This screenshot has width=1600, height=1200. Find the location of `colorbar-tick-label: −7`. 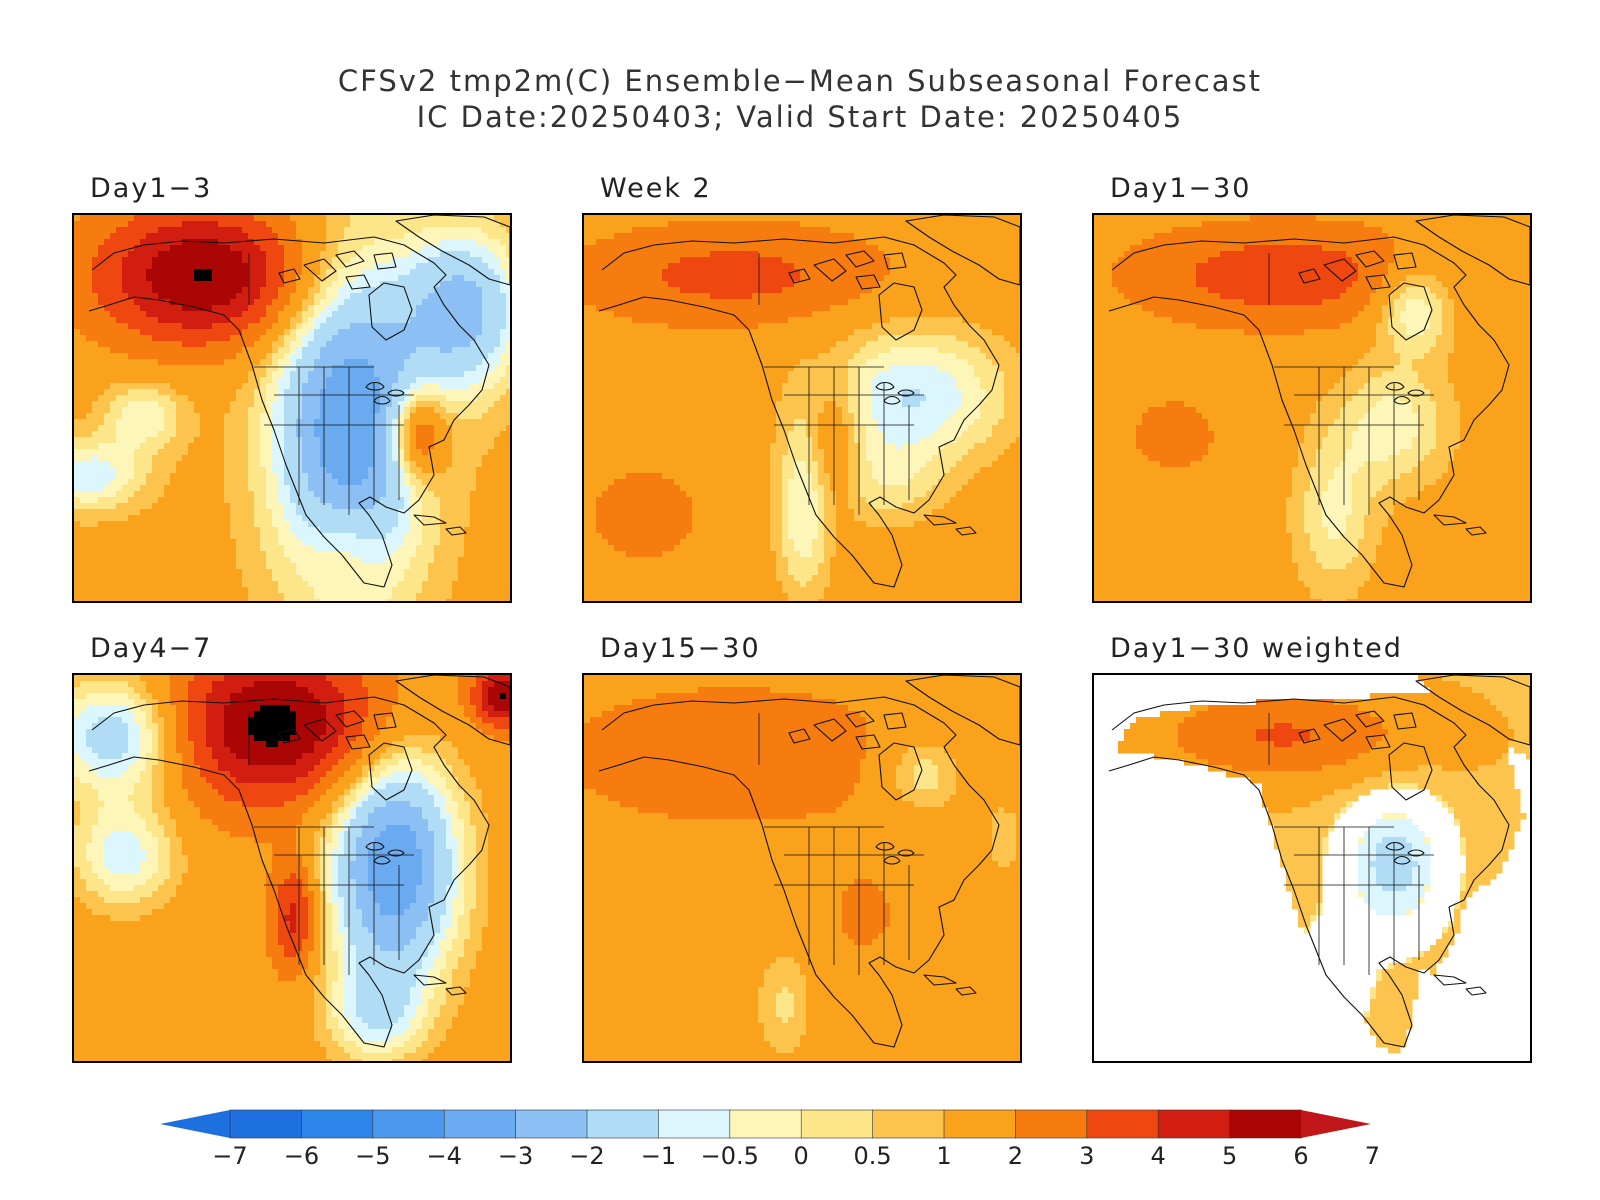

colorbar-tick-label: −7 is located at coordinates (229, 1156).